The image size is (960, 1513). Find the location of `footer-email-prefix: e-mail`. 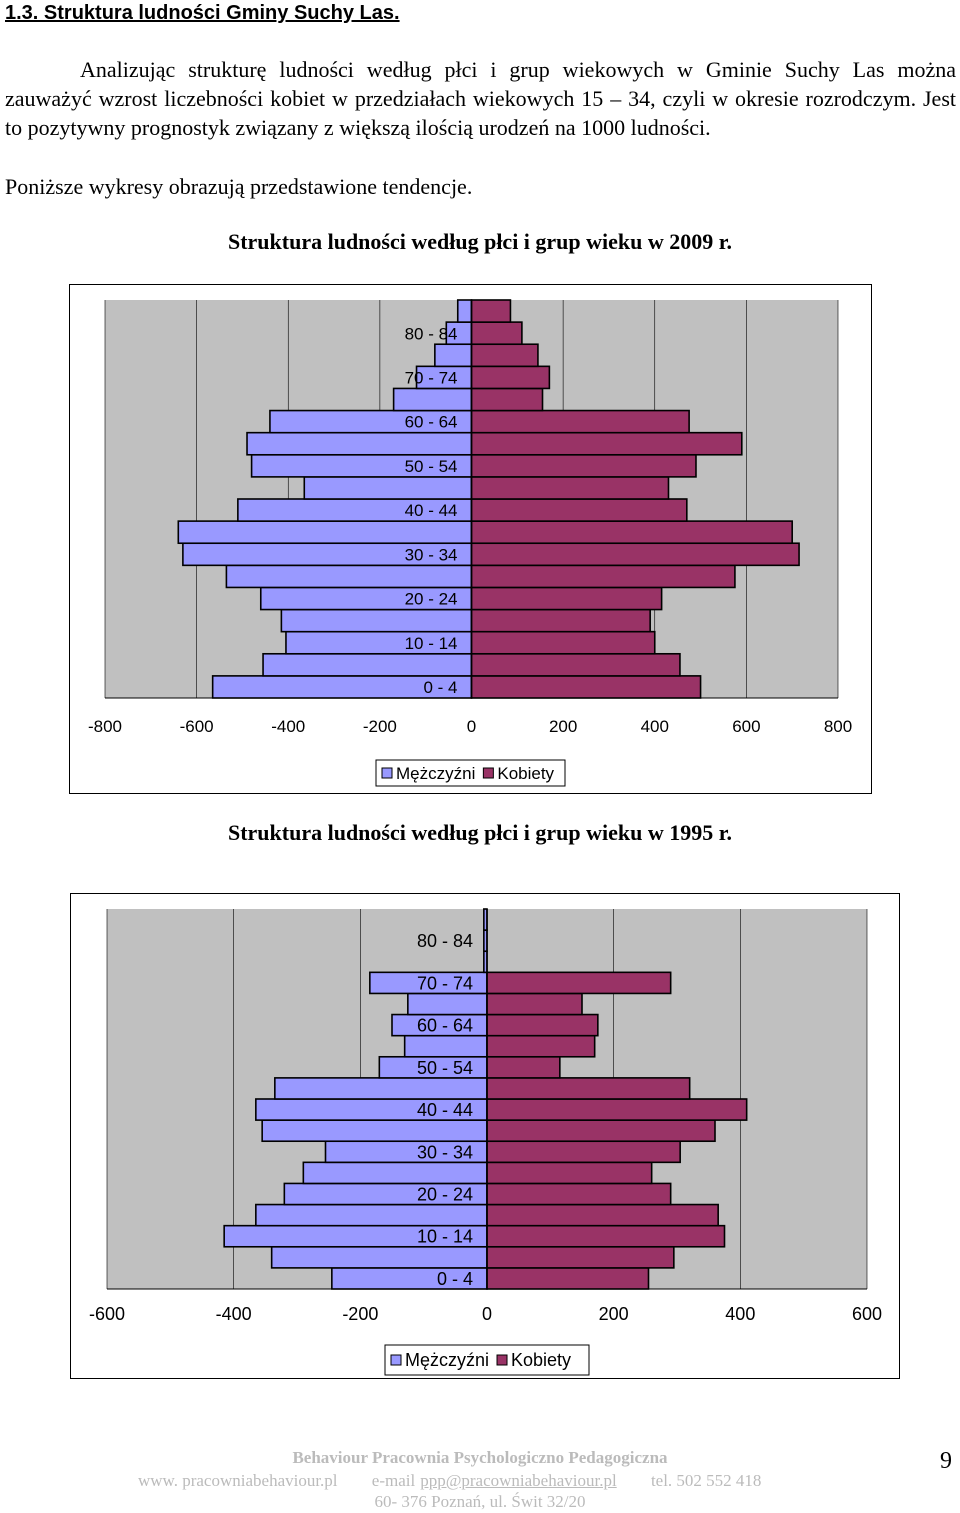

footer-email-prefix: e-mail is located at coordinates (393, 1480).